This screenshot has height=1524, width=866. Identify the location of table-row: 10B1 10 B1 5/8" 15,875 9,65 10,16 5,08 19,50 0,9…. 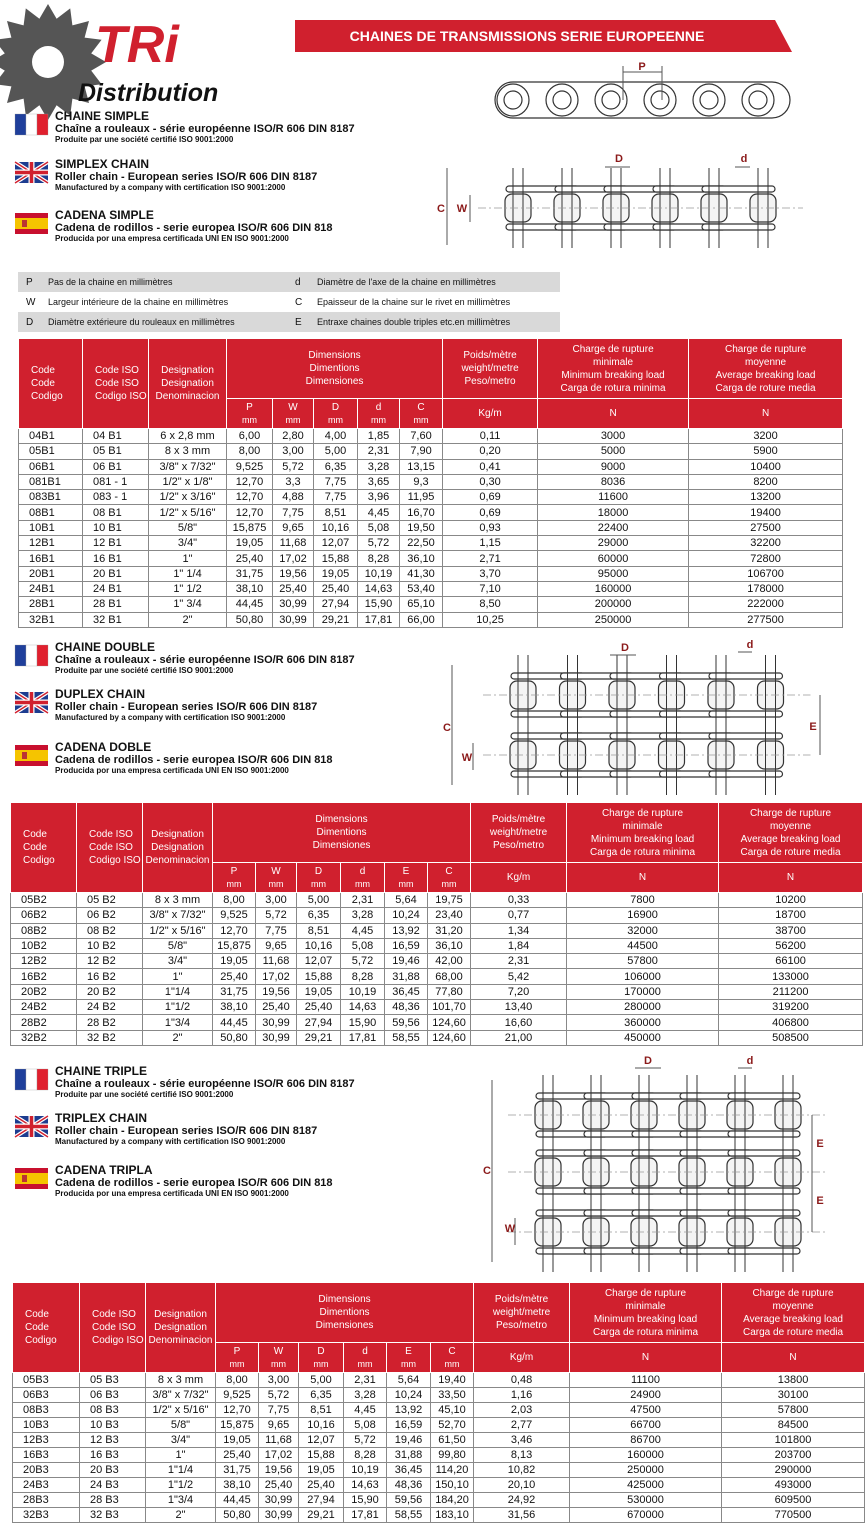
(431, 528).